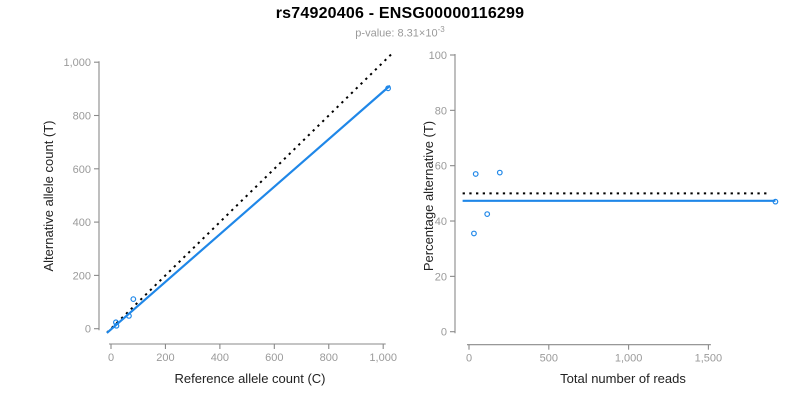 This screenshot has width=800, height=400. Describe the element at coordinates (249, 378) in the screenshot. I see `x-axis-title: Reference allele count (C)` at that location.